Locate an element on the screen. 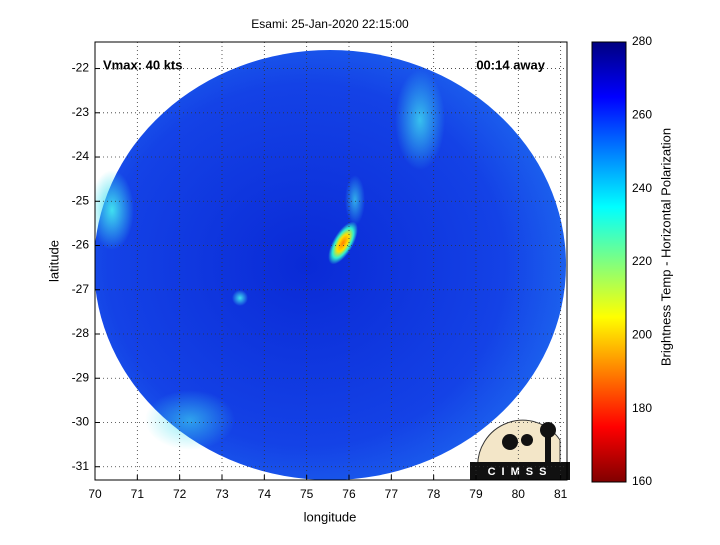  y-tick-label: -24 is located at coordinates (81, 156).